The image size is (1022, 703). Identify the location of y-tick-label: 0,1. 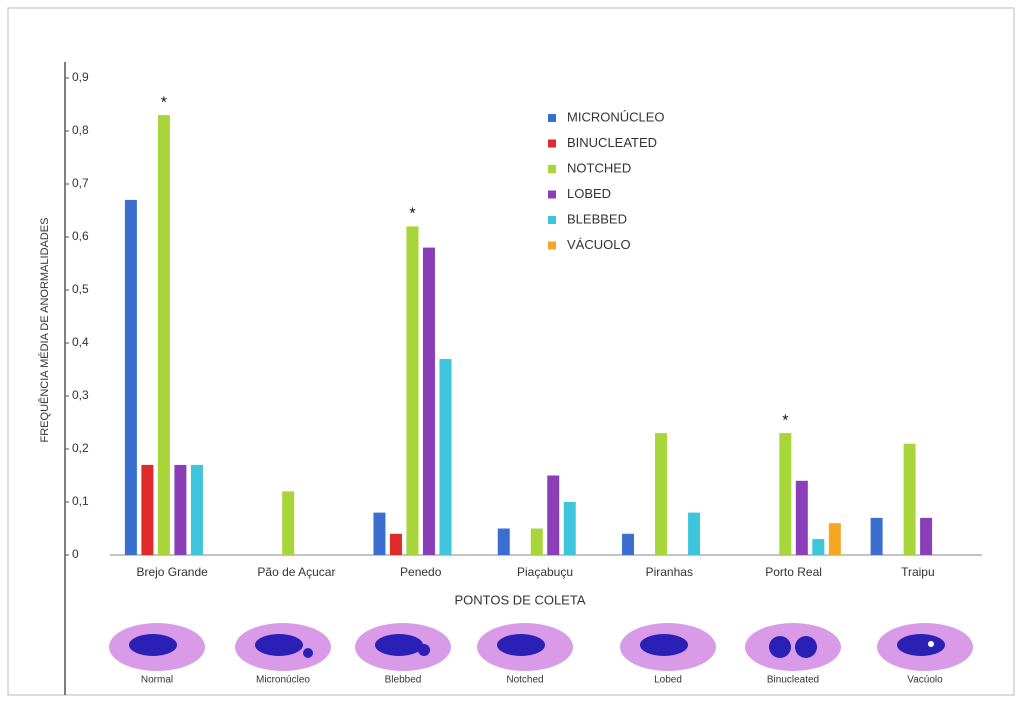
(80, 501).